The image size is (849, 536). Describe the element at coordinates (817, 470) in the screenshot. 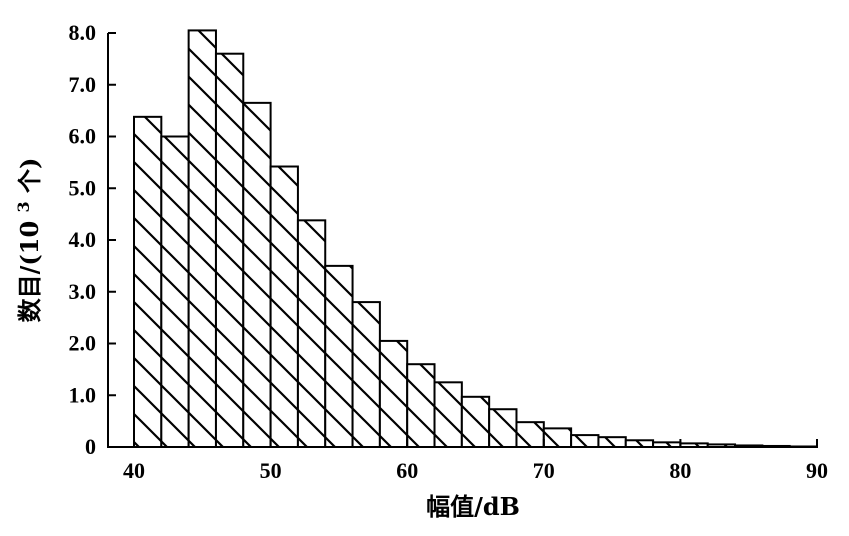

I see `x-tick-label-5: 90` at that location.